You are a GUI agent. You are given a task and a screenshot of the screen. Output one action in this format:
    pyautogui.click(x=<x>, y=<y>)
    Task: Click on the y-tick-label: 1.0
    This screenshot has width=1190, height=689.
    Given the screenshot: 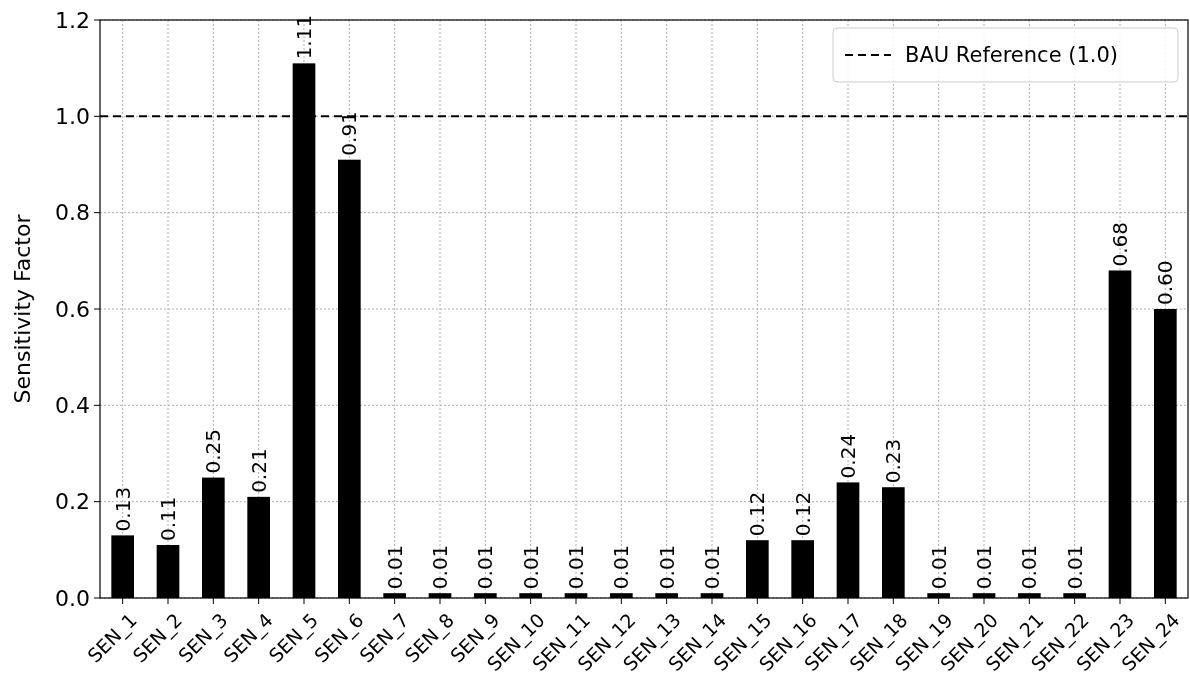 What is the action you would take?
    pyautogui.click(x=72, y=117)
    